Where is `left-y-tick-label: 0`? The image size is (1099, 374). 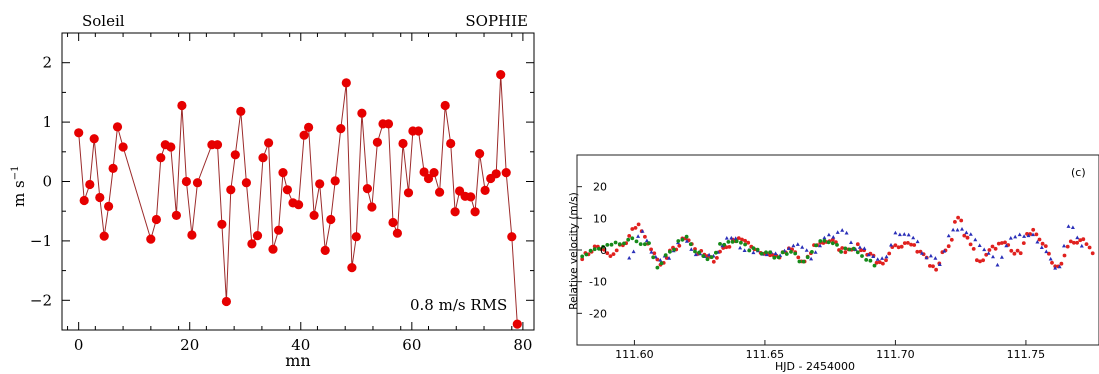 left-y-tick-label: 0 is located at coordinates (47, 182).